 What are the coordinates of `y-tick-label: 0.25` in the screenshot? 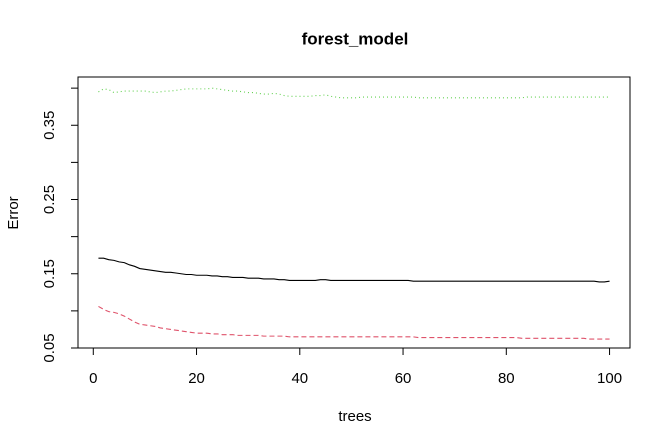 It's located at (49, 199).